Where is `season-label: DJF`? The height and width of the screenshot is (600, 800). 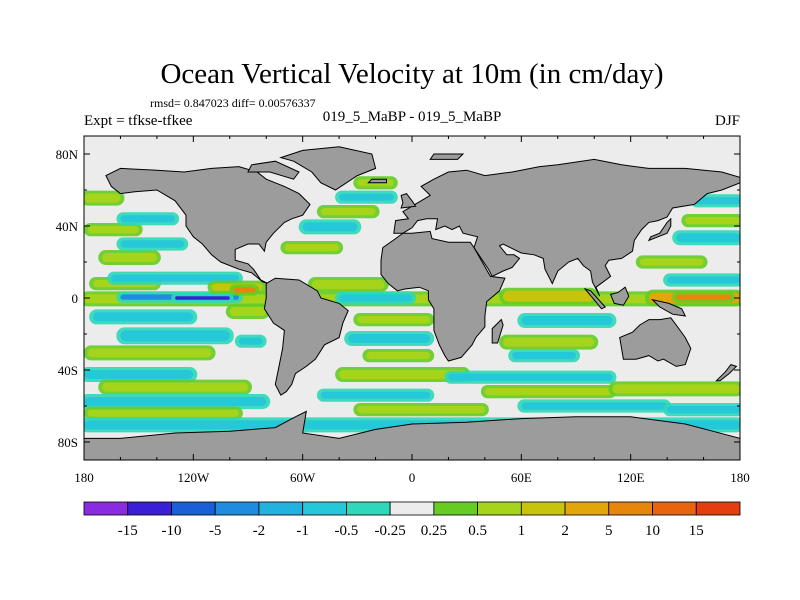
season-label: DJF is located at coordinates (727, 121).